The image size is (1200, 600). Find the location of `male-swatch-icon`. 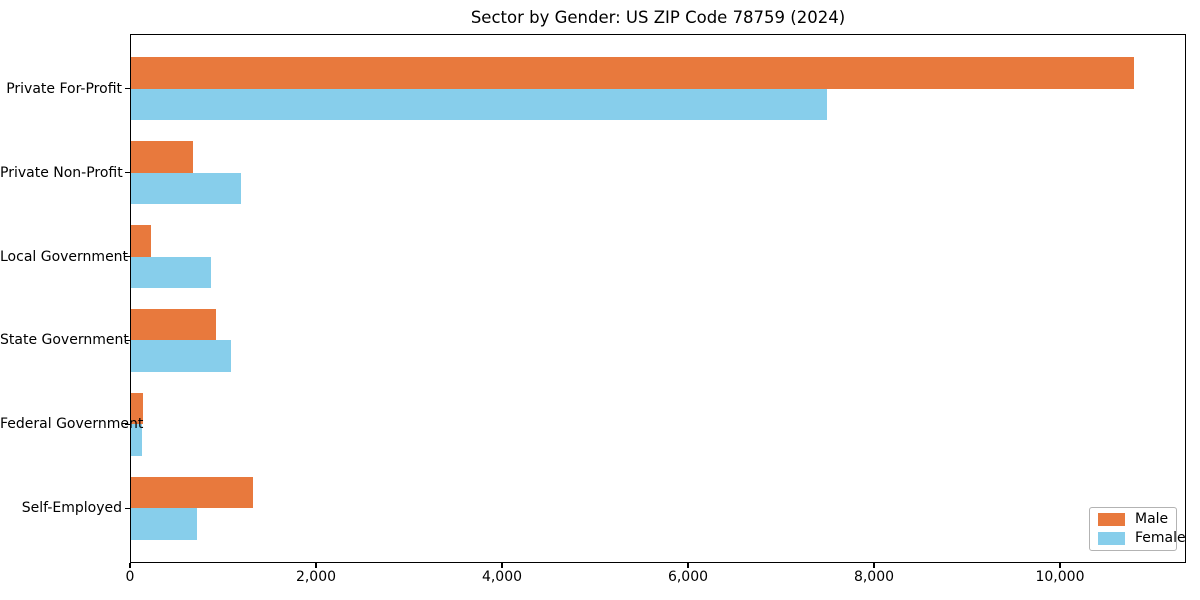

male-swatch-icon is located at coordinates (1111, 519).